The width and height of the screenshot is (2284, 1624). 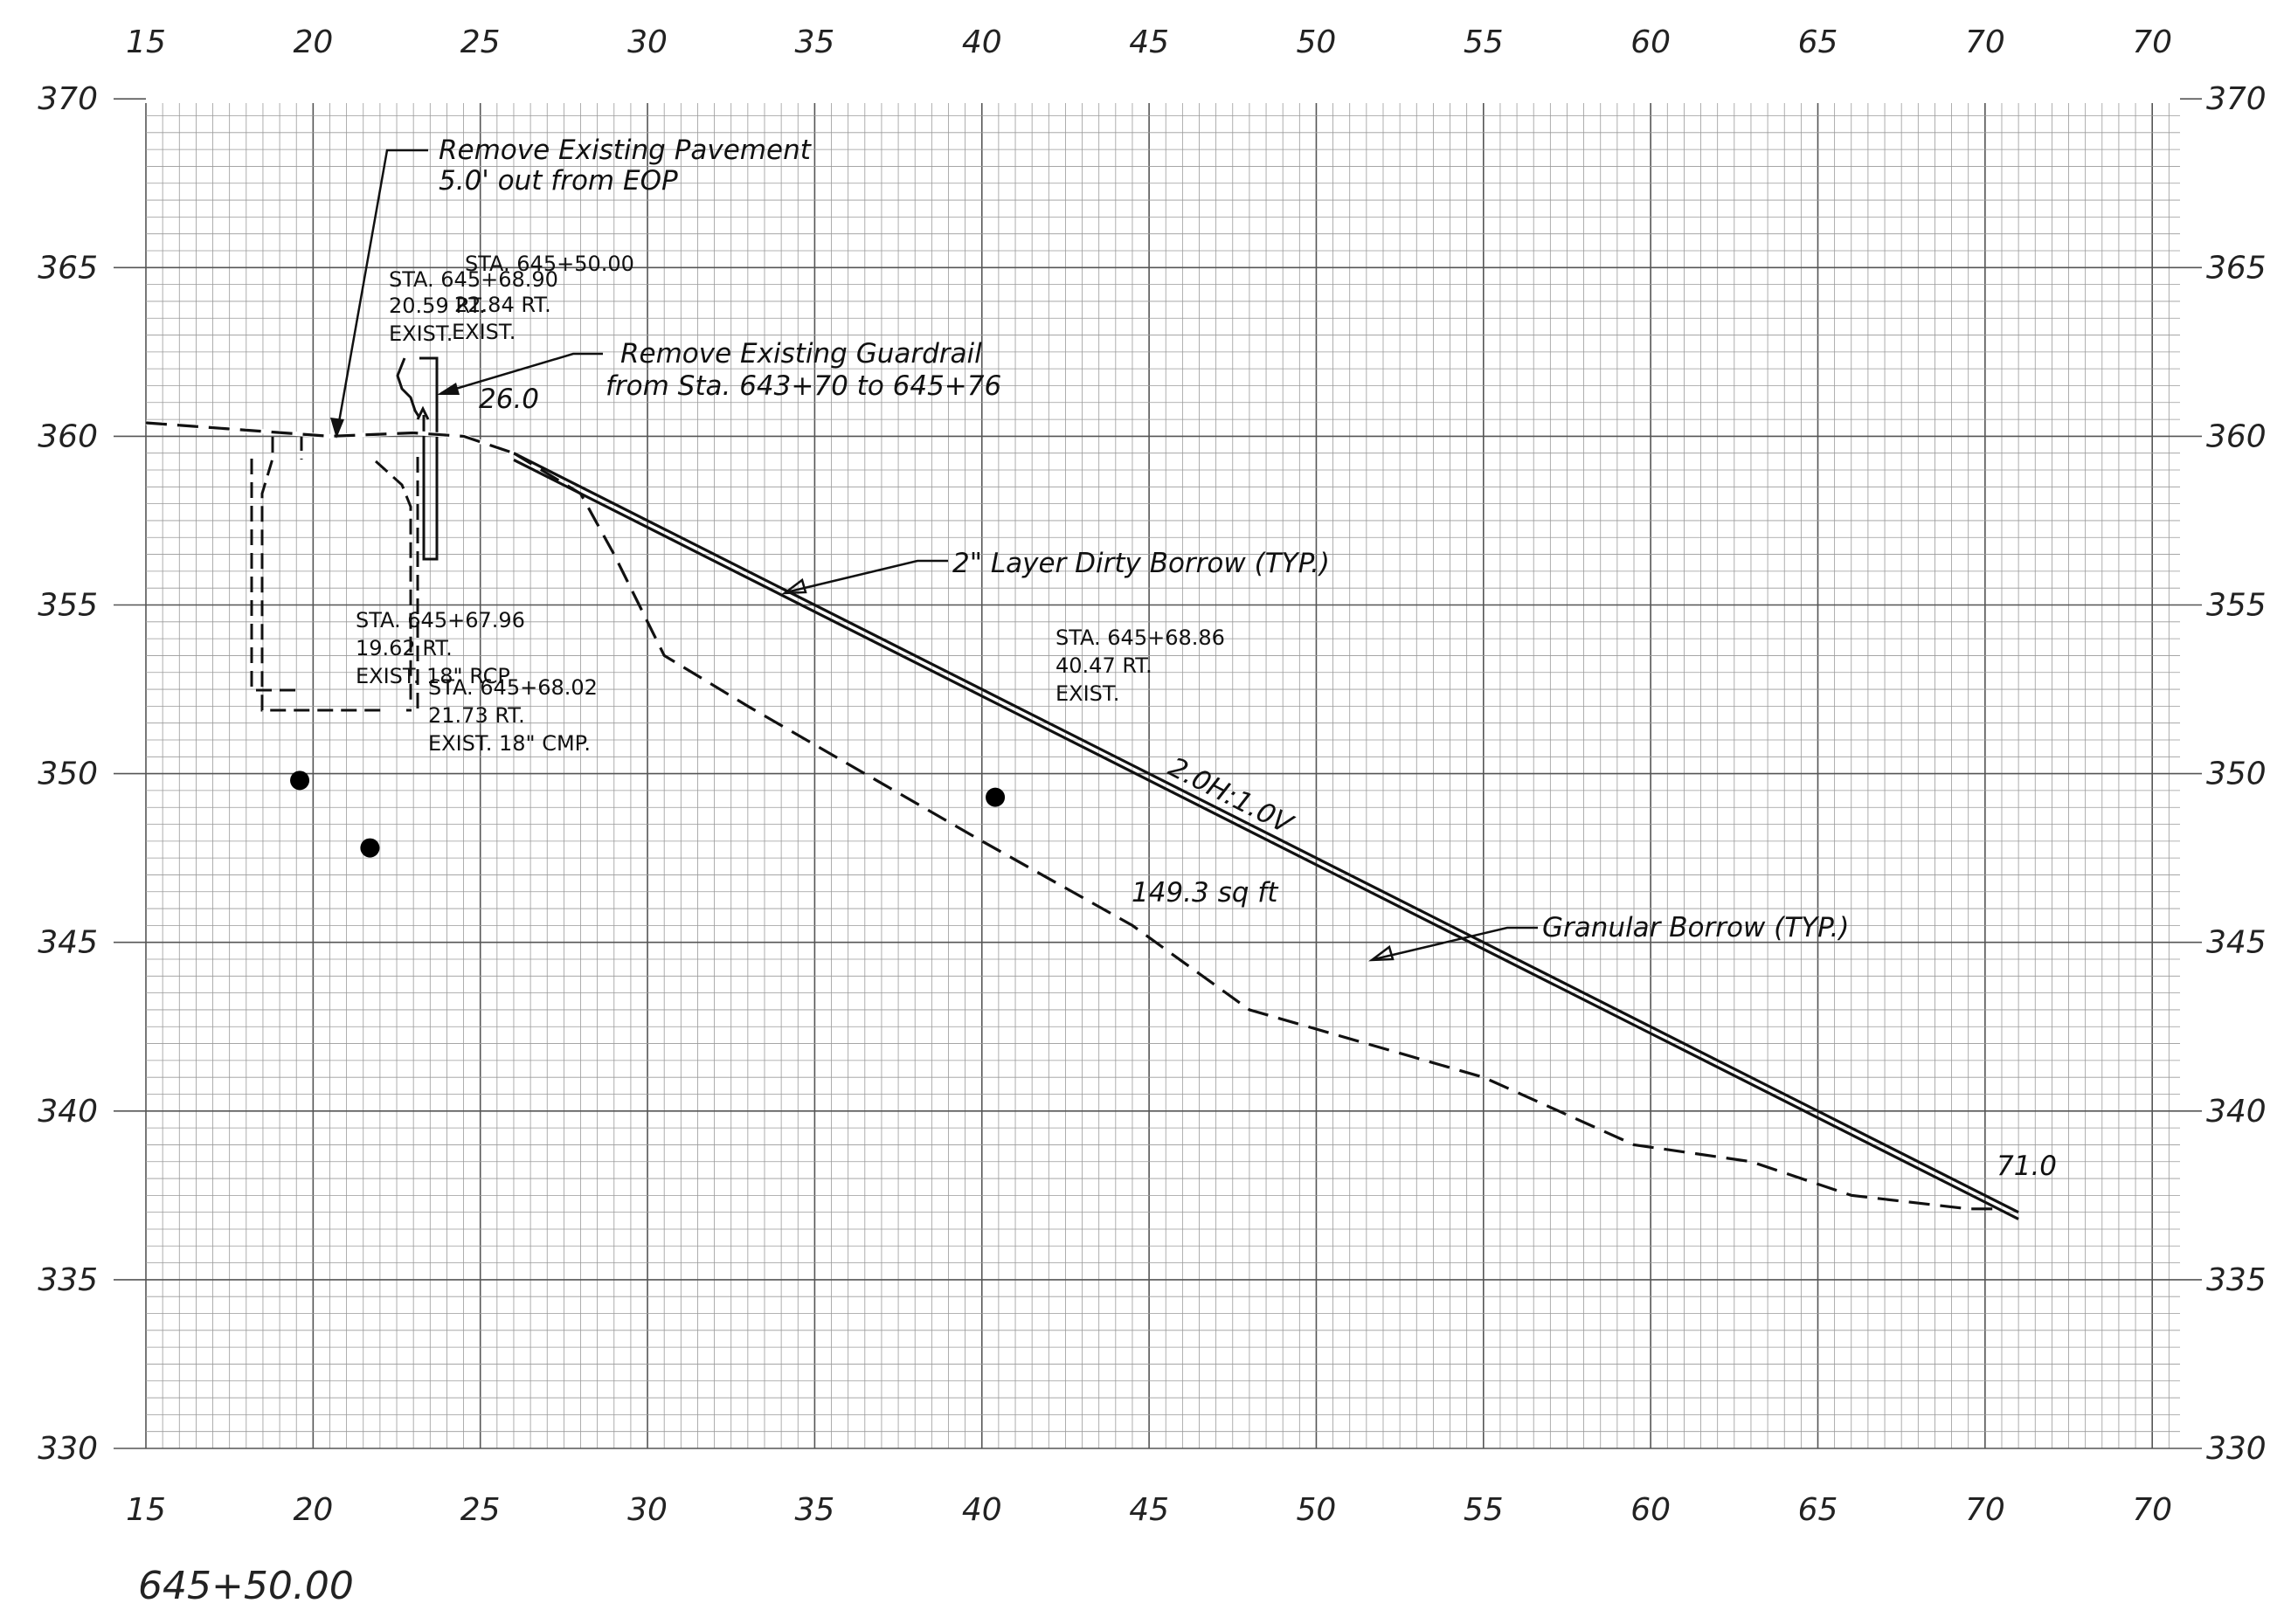 I want to click on existing-pavement-surface, so click(x=330, y=438).